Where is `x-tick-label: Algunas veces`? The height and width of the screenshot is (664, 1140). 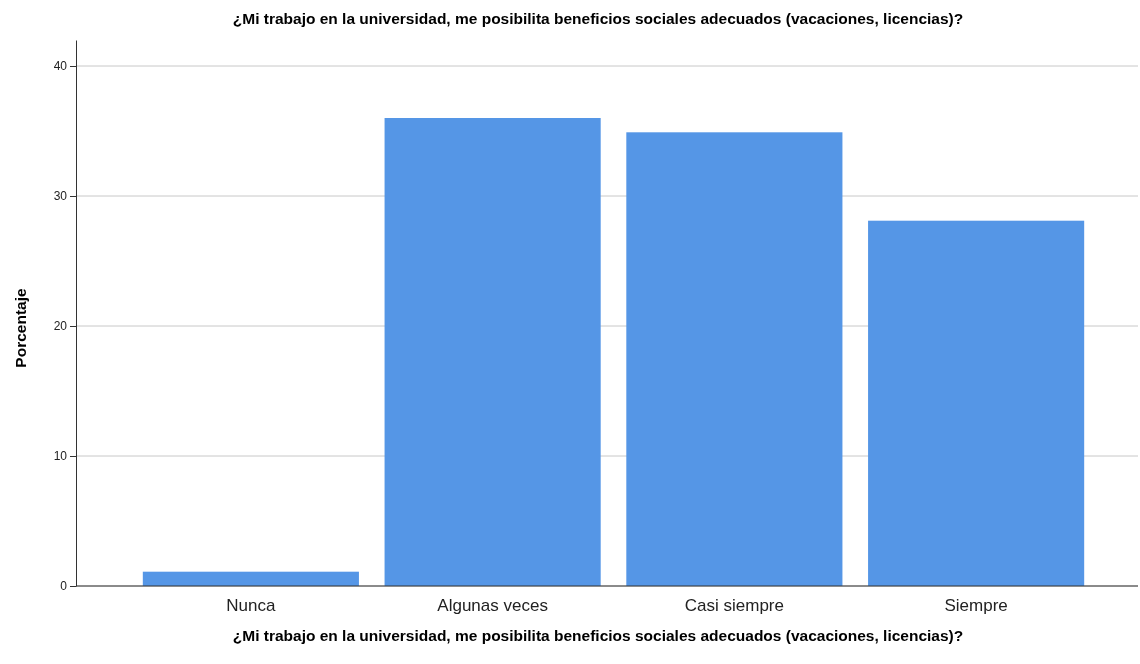
x-tick-label: Algunas veces is located at coordinates (492, 606).